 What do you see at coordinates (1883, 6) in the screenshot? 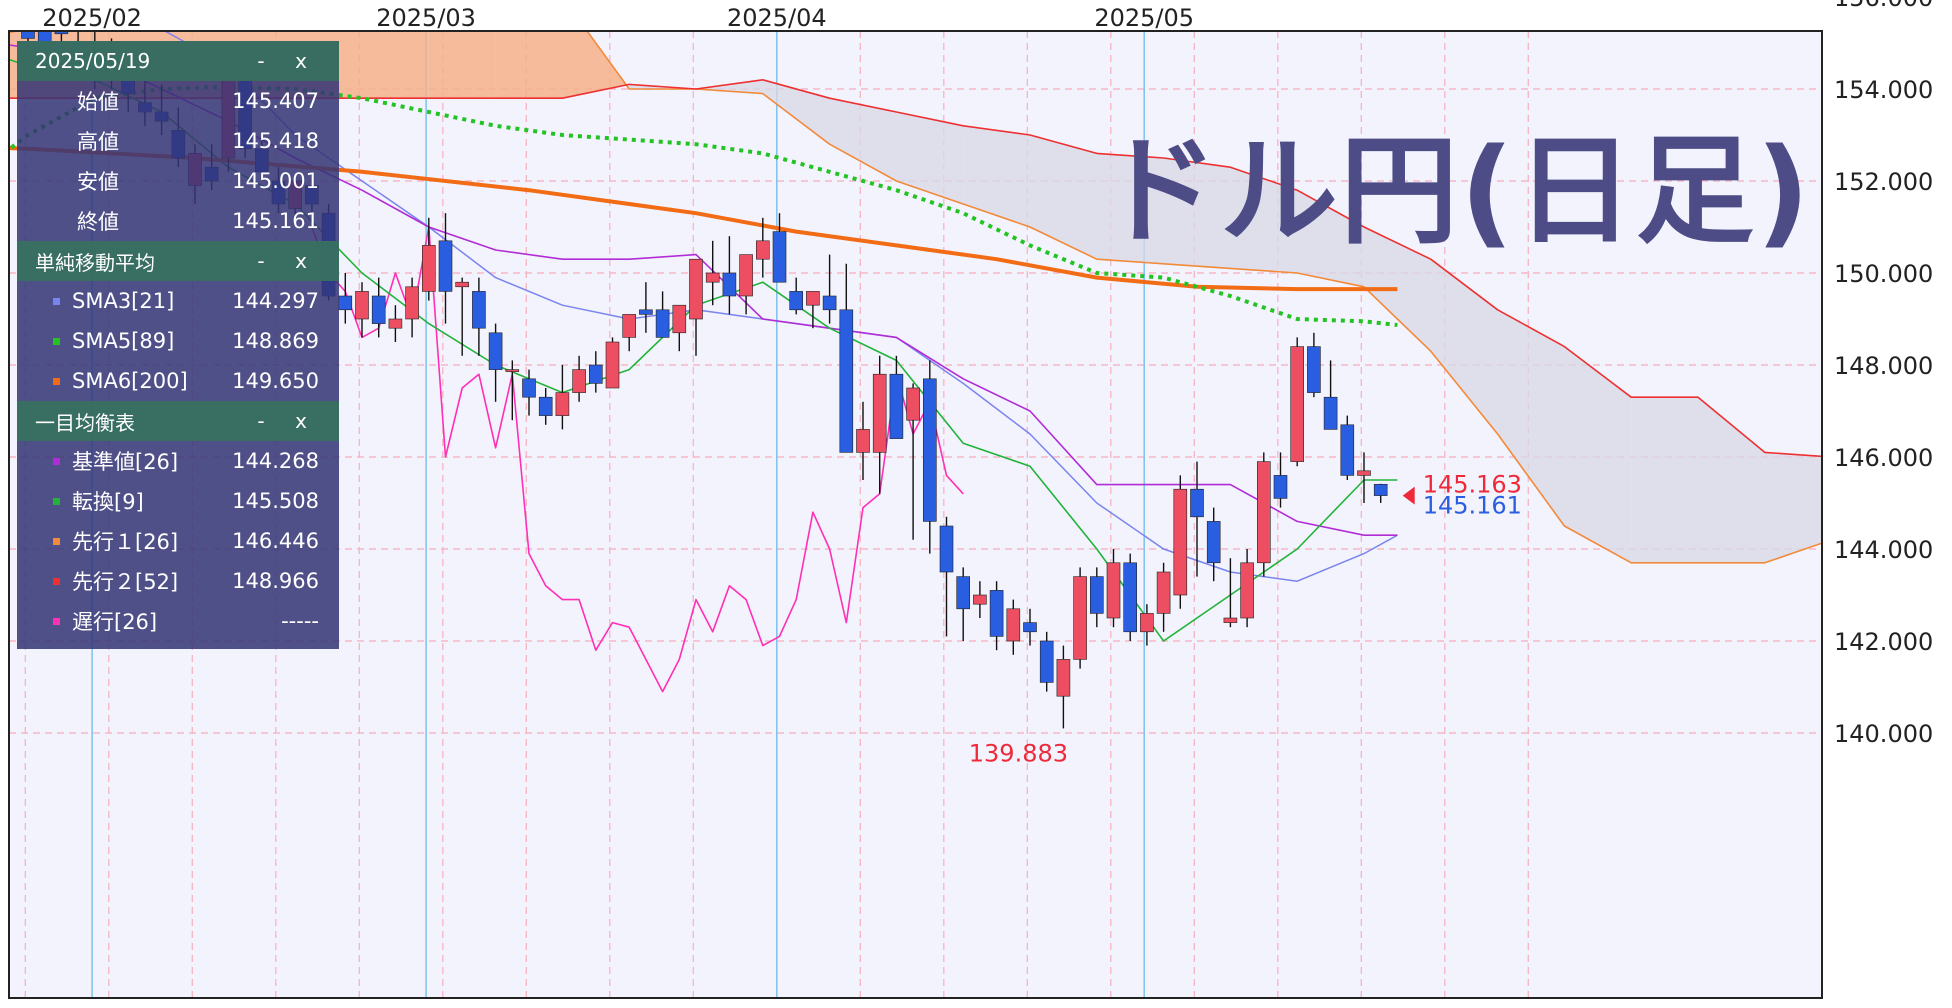
I see `y-tick-label: 156.000` at bounding box center [1883, 6].